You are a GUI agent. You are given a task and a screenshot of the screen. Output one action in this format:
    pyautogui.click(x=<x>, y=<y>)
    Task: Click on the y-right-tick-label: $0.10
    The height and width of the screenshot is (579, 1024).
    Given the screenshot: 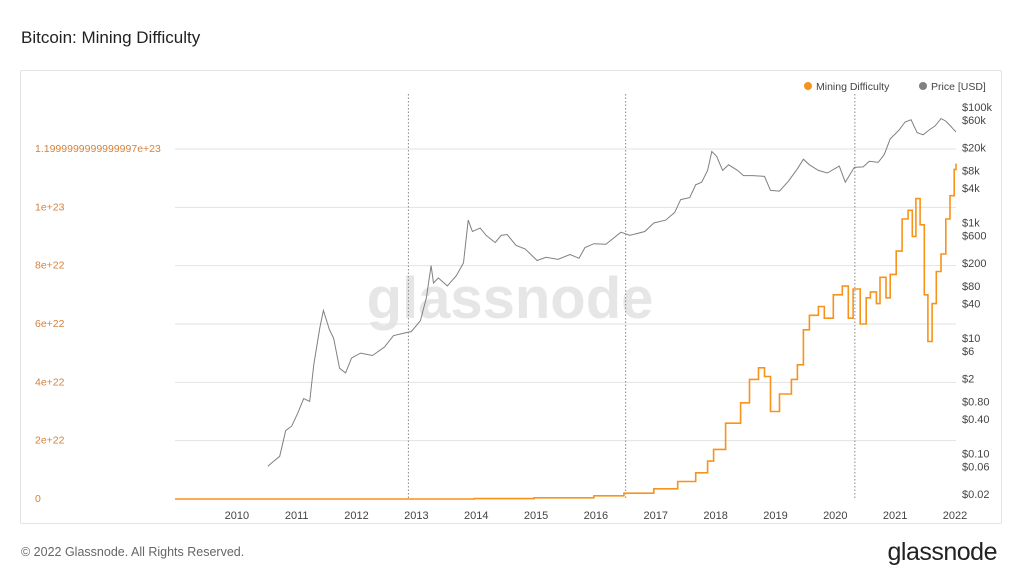 What is the action you would take?
    pyautogui.click(x=976, y=455)
    